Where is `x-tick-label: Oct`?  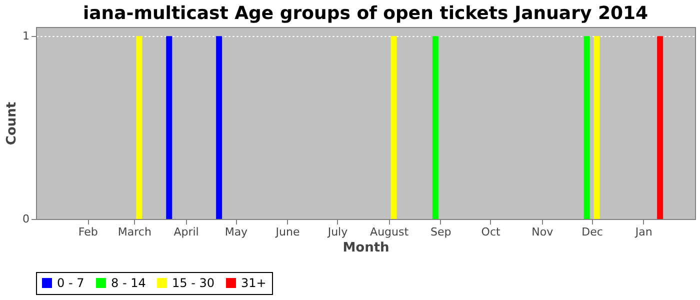 x-tick-label: Oct is located at coordinates (491, 232).